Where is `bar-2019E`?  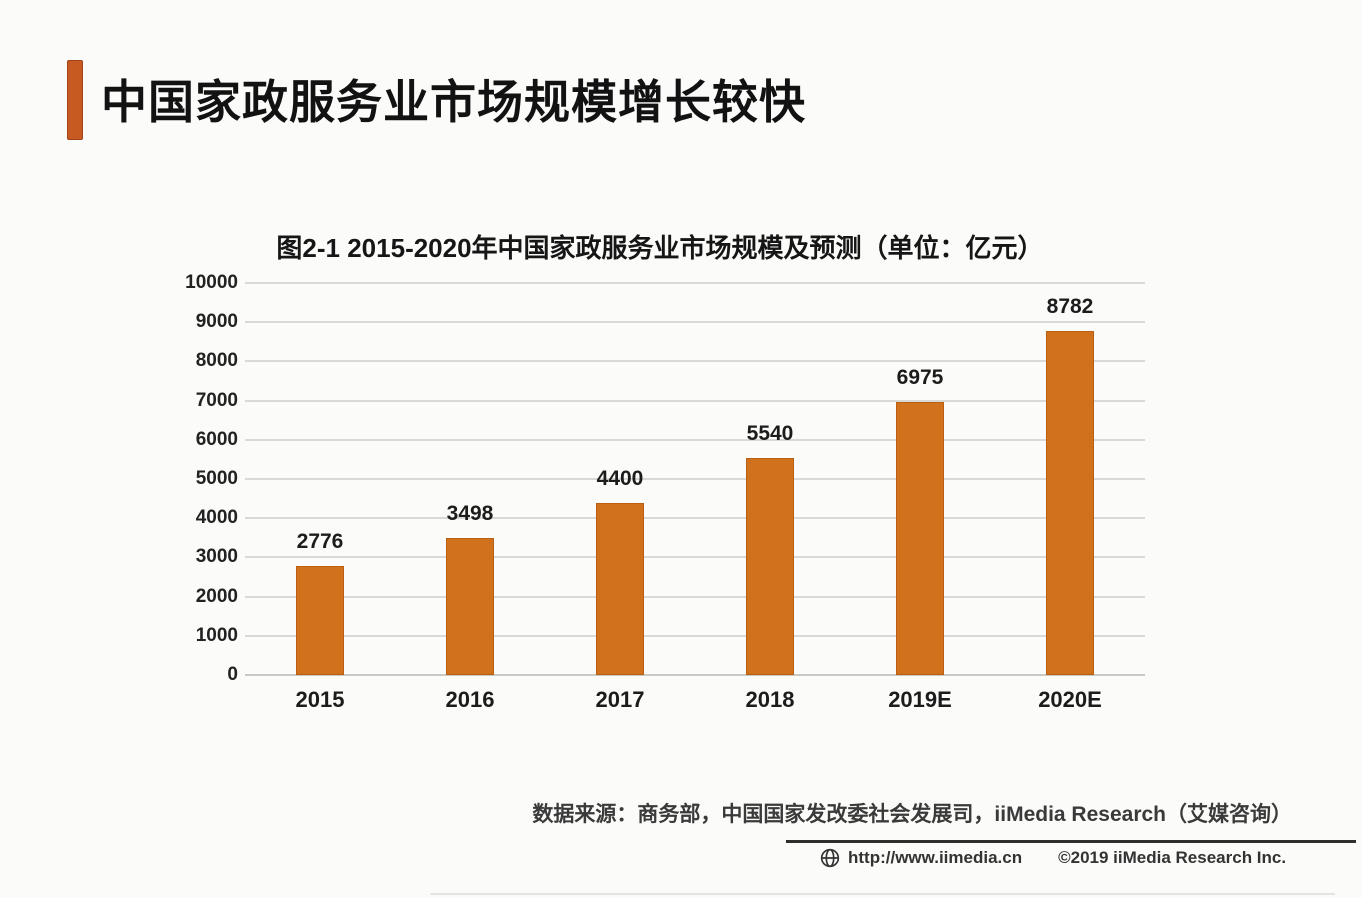
bar-2019E is located at coordinates (920, 538).